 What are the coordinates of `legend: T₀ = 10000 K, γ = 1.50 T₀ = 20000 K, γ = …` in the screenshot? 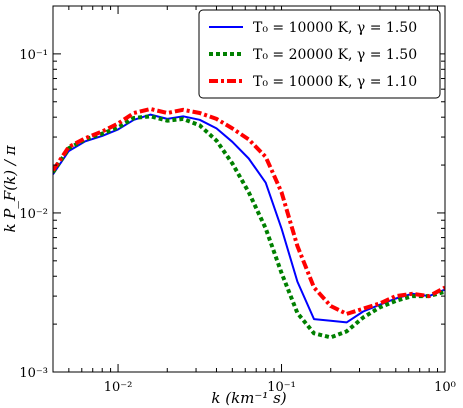 It's located at (319, 54).